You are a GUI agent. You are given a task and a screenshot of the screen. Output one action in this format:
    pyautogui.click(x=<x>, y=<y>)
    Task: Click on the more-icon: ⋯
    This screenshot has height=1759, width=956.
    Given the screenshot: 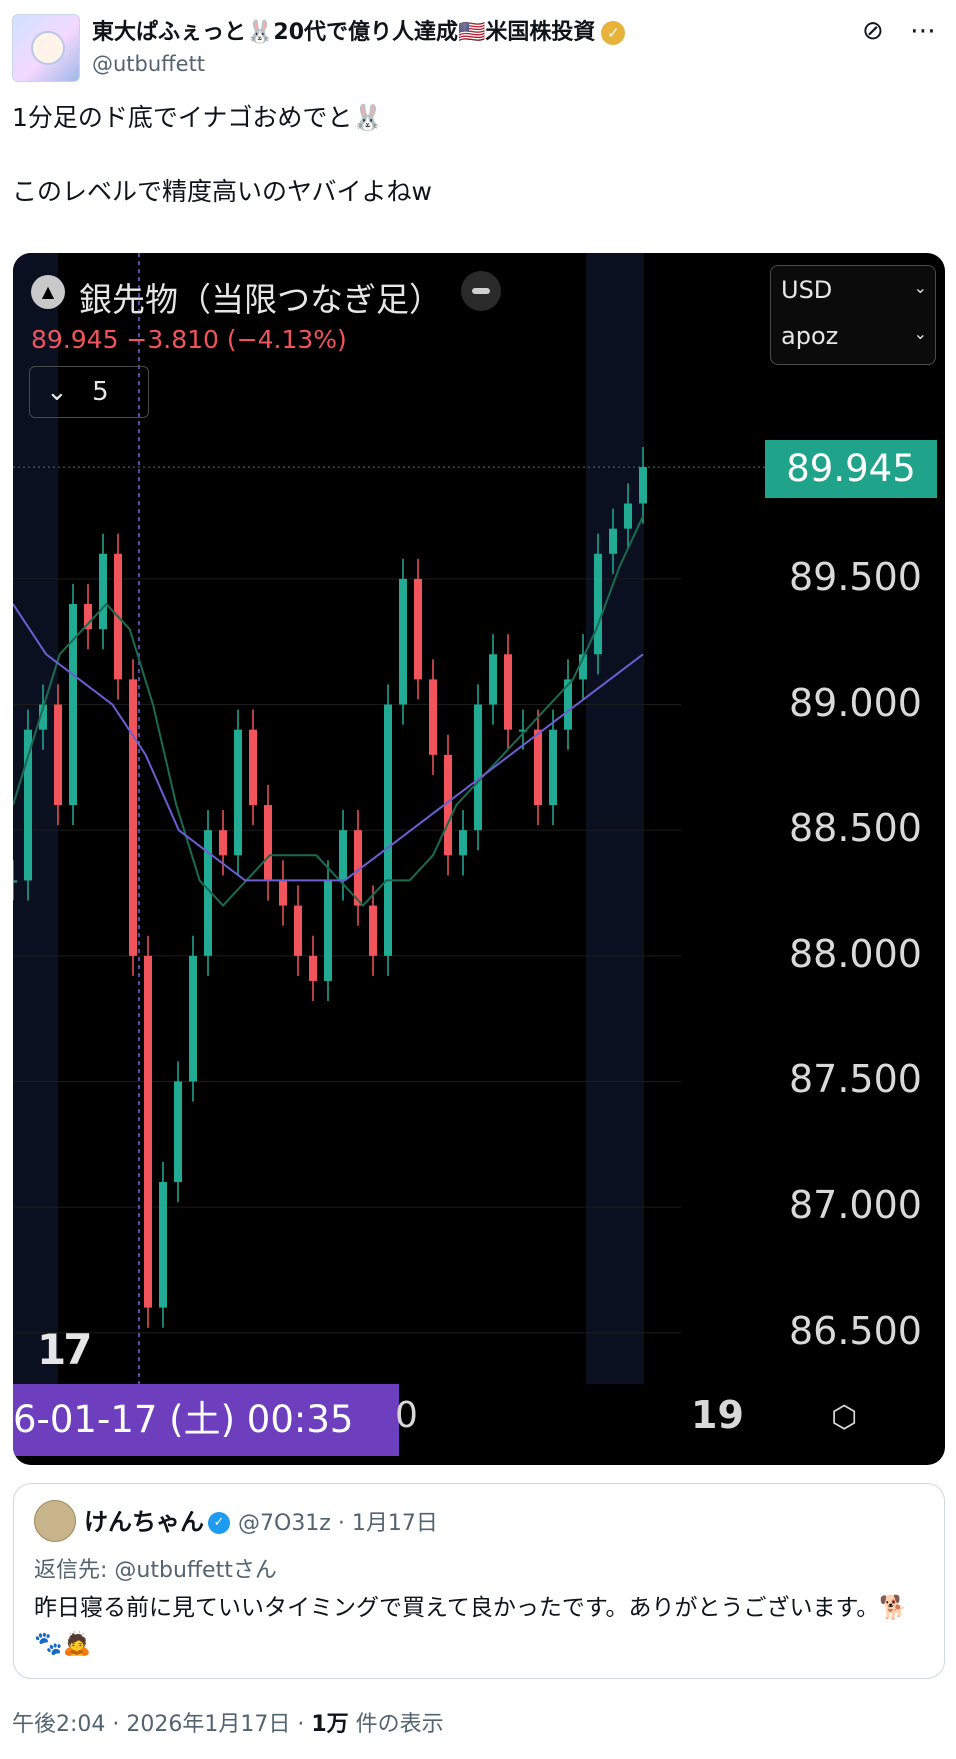 What is the action you would take?
    pyautogui.click(x=923, y=31)
    